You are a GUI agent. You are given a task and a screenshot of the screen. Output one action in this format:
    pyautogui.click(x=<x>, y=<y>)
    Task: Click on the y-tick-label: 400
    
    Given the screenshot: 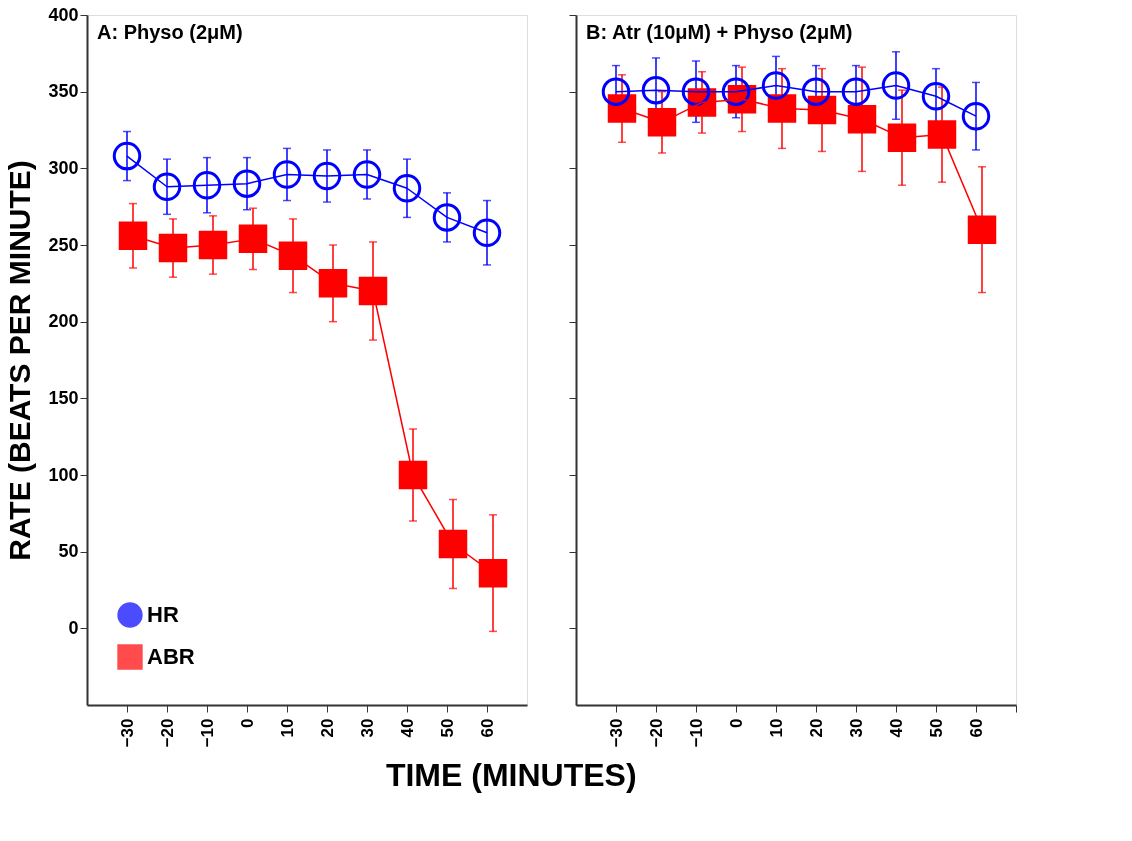 What is the action you would take?
    pyautogui.click(x=63, y=14)
    